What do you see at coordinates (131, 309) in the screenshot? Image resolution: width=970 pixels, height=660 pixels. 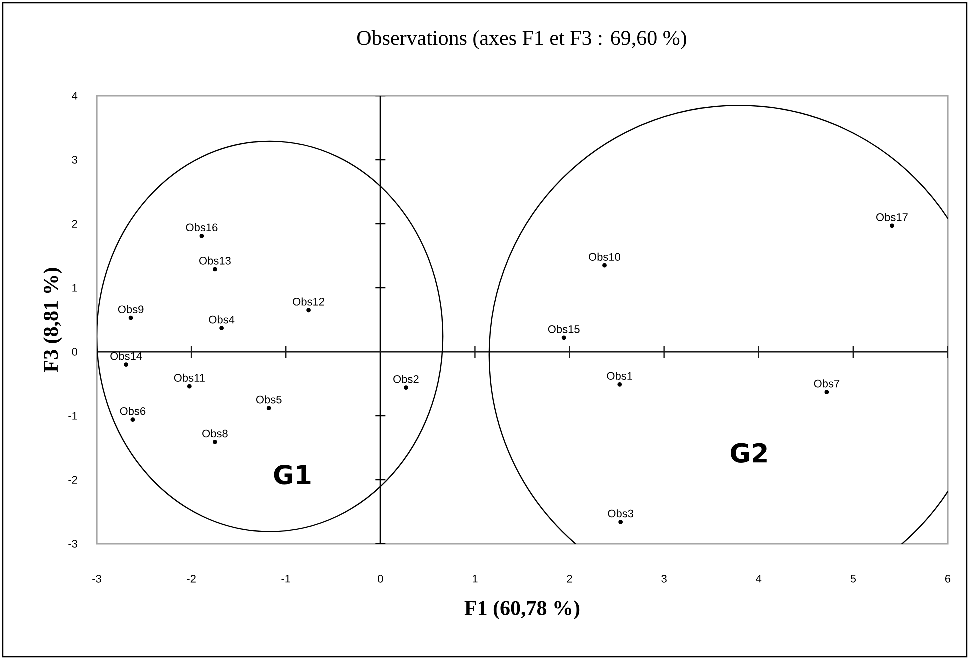 I see `data-label: Obs9` at bounding box center [131, 309].